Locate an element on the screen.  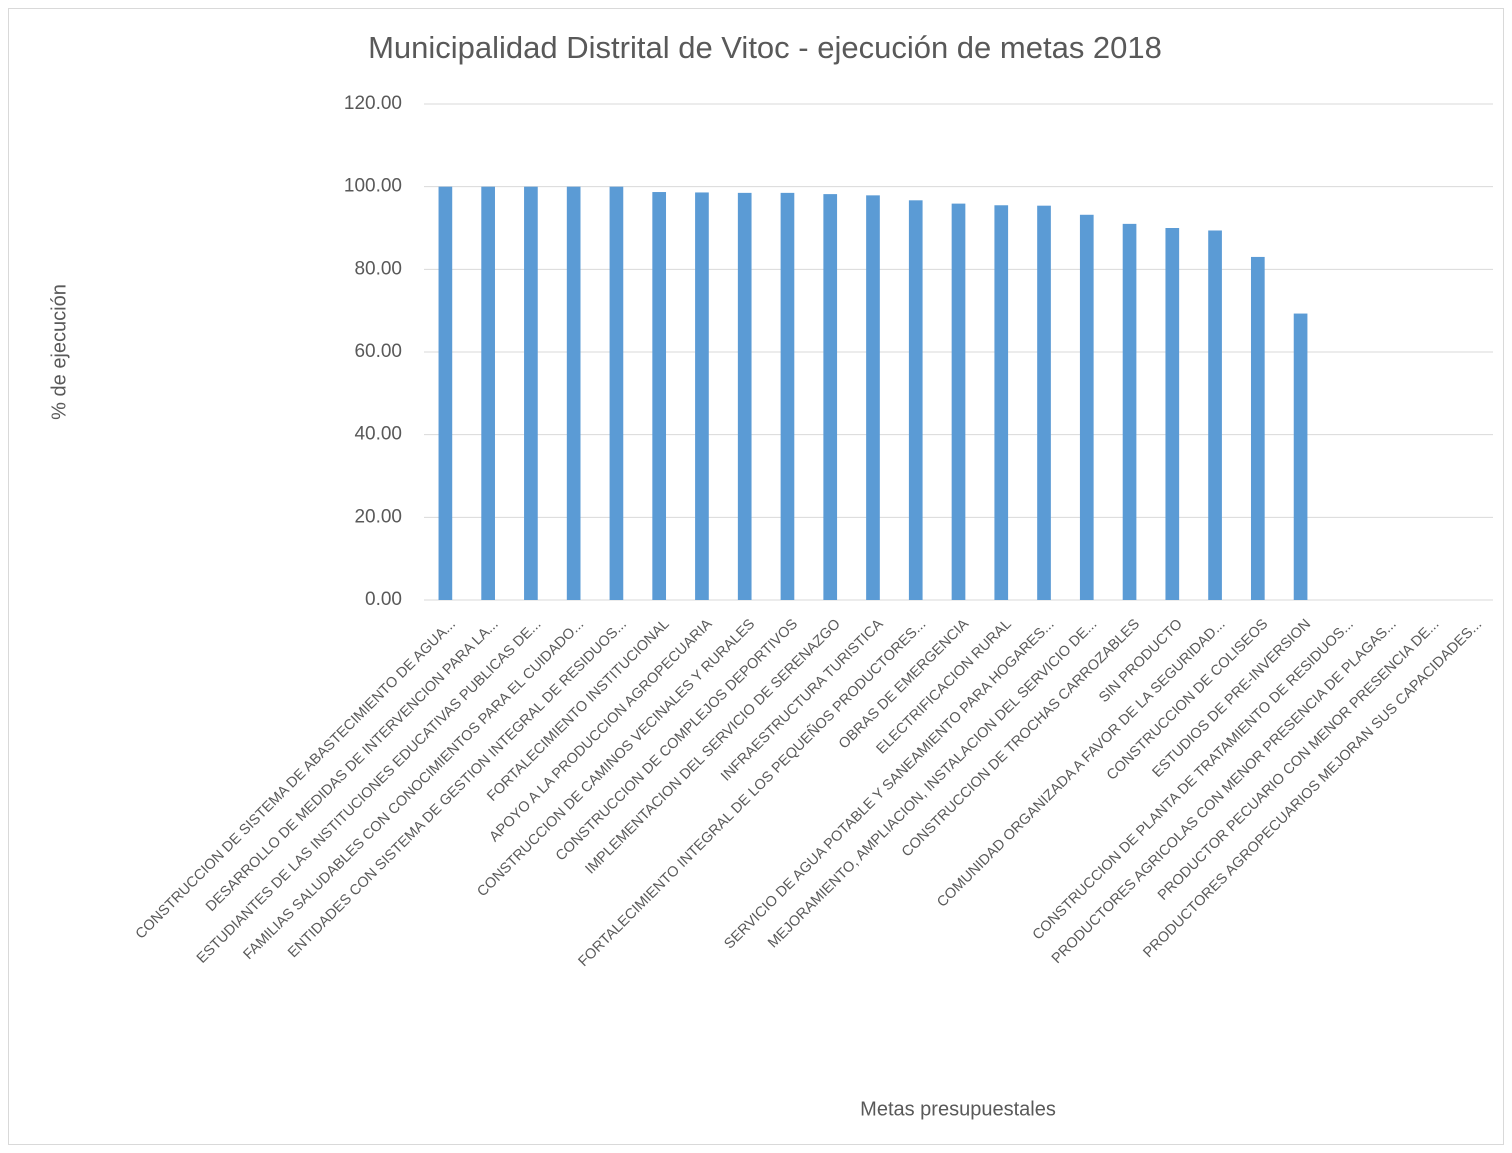
y-tick-label: 20.00 is located at coordinates (378, 516).